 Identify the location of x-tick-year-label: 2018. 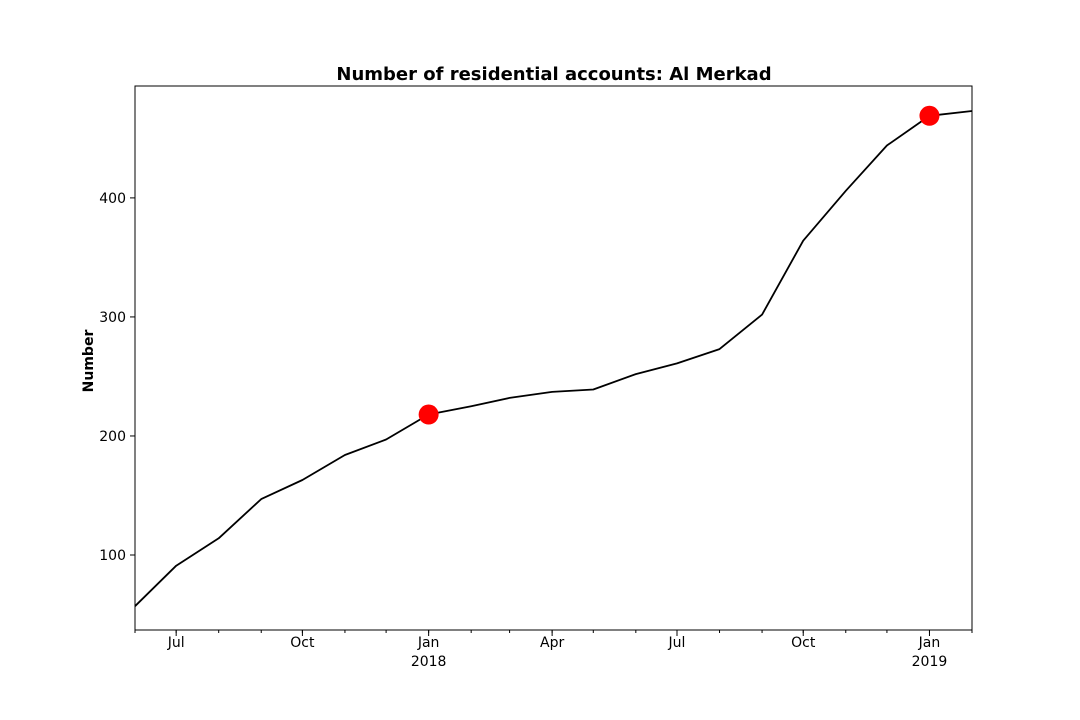
(429, 662).